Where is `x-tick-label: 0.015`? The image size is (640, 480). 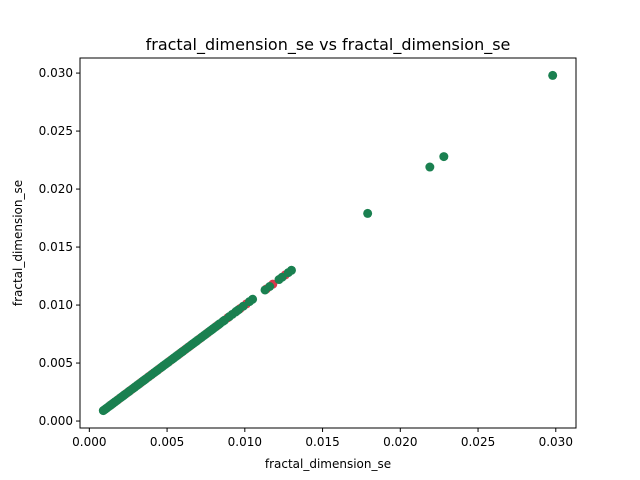 x-tick-label: 0.015 is located at coordinates (322, 442).